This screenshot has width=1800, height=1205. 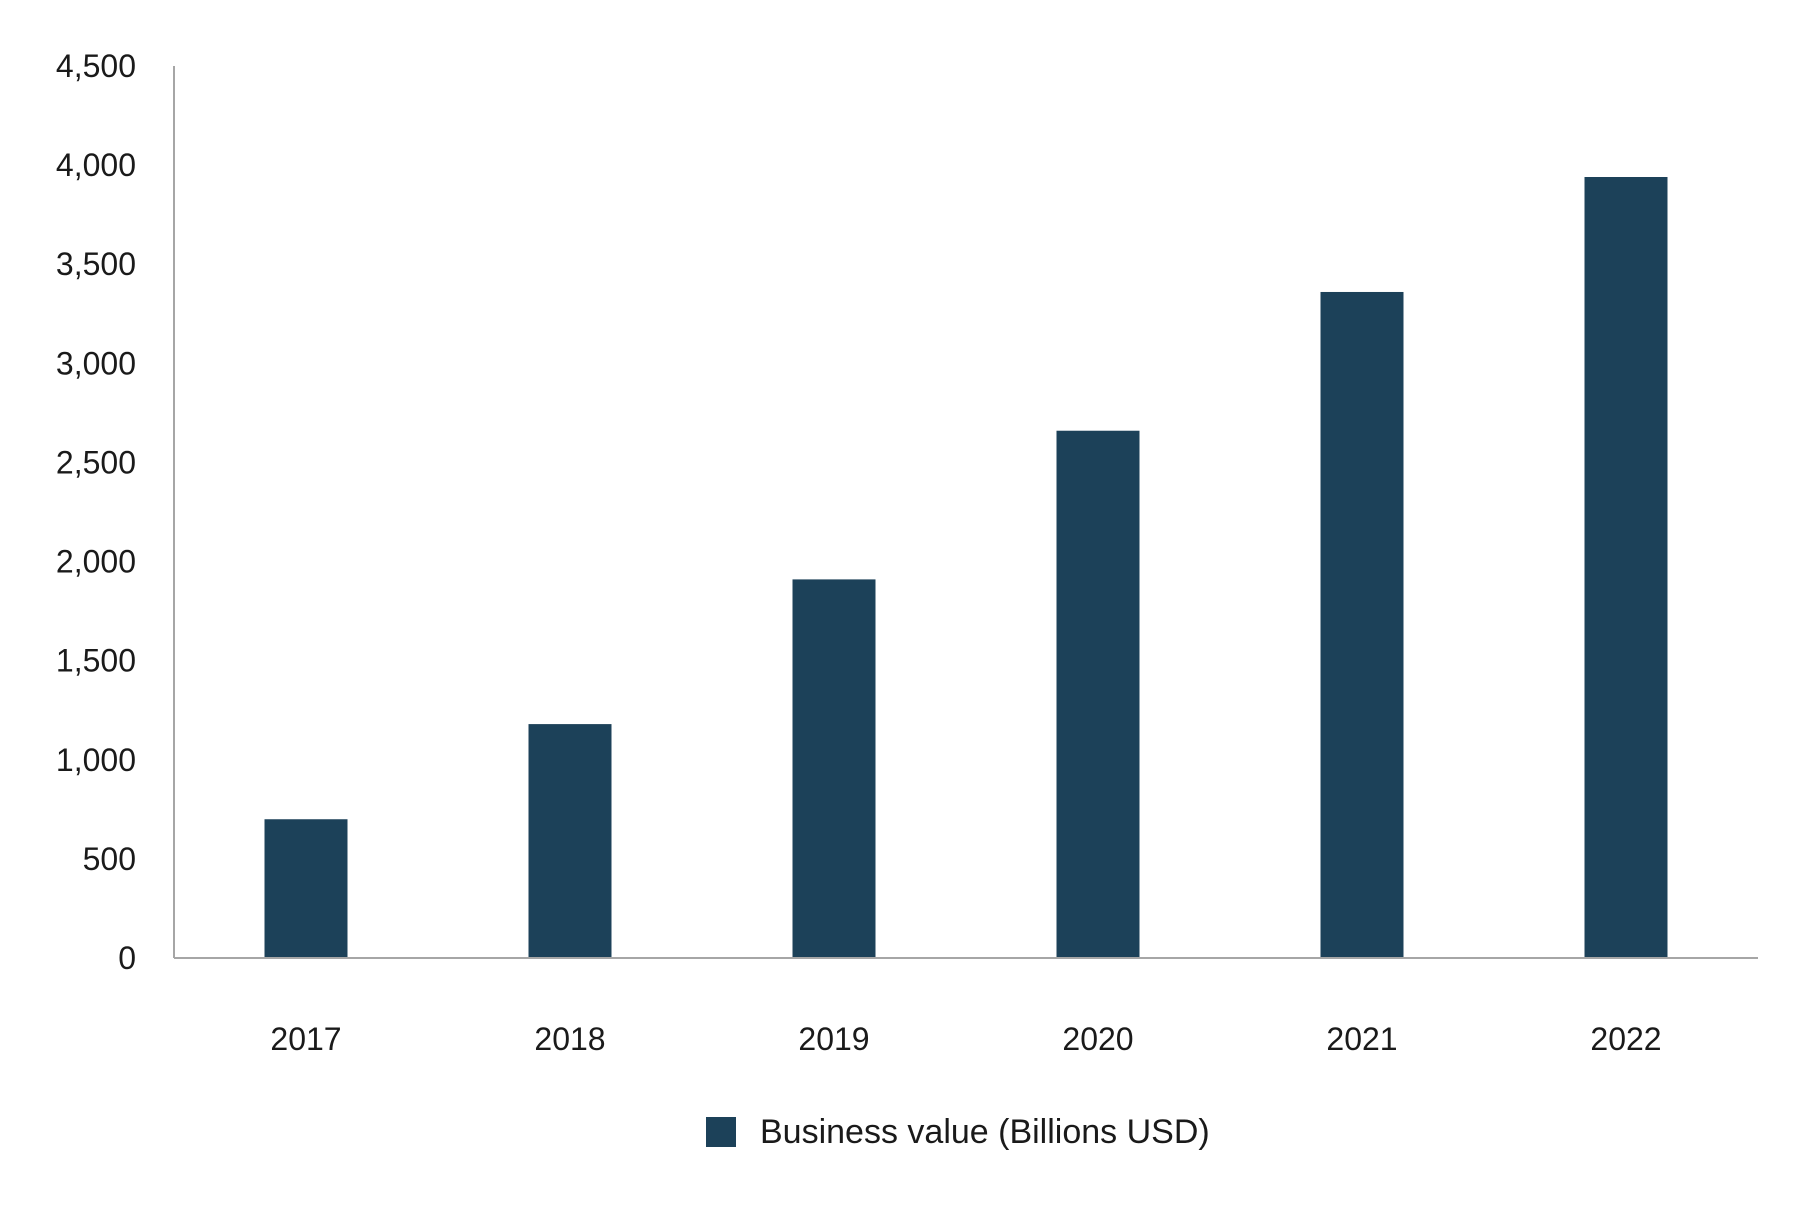 What do you see at coordinates (109, 859) in the screenshot?
I see `y-tick-label: 500` at bounding box center [109, 859].